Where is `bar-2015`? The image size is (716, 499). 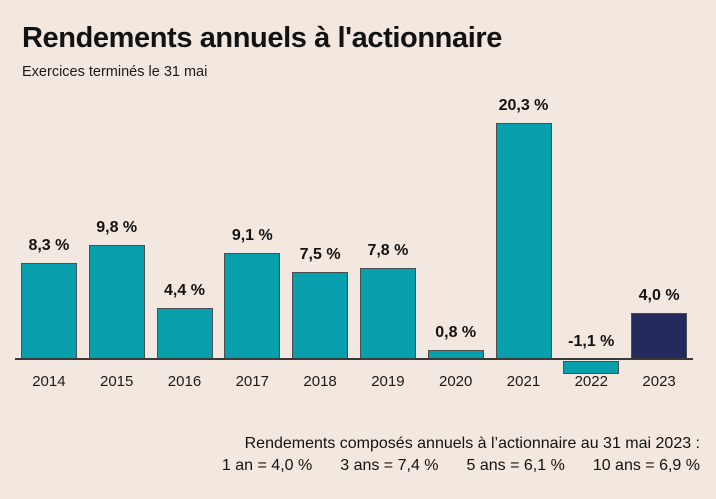 bar-2015 is located at coordinates (116, 302).